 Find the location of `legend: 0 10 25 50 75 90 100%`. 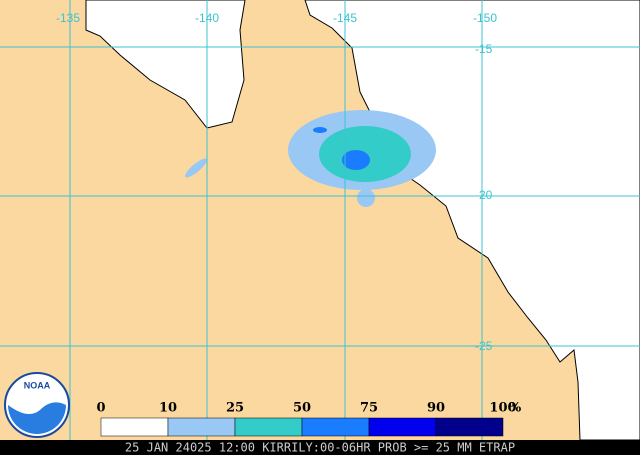

legend: 0 10 25 50 75 90 100% is located at coordinates (309, 419).